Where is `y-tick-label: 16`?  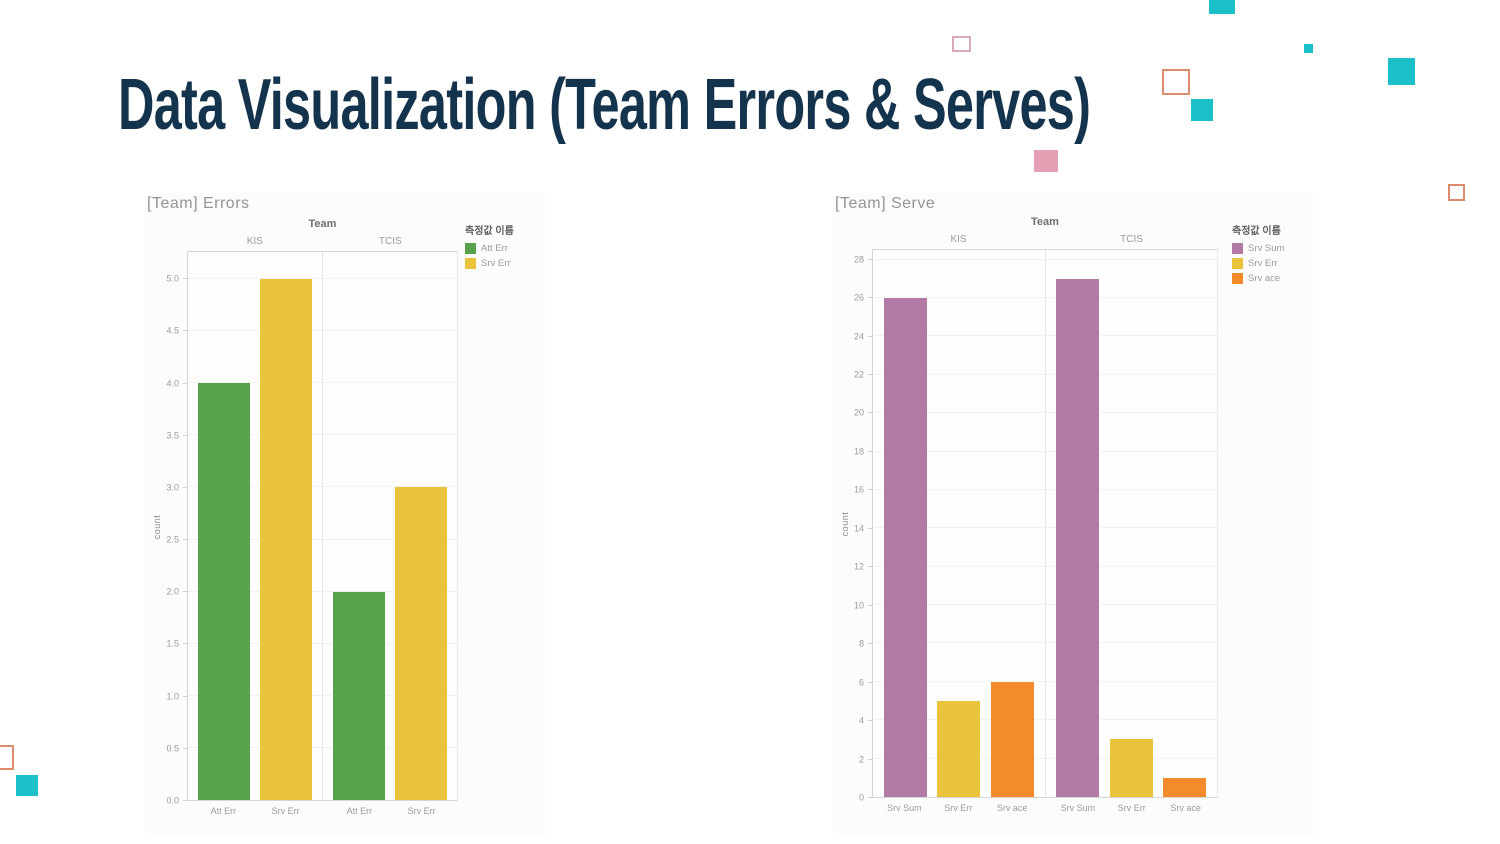
y-tick-label: 16 is located at coordinates (858, 489).